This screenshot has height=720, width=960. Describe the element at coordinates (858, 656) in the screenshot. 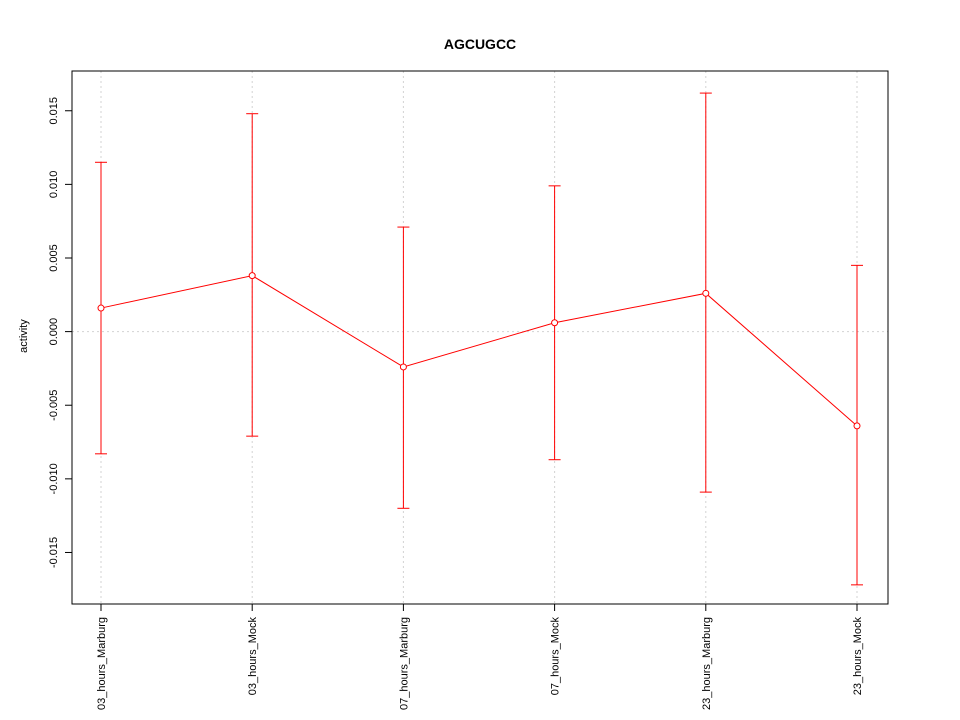

I see `x-tick-label: 23_hours_Mock` at that location.